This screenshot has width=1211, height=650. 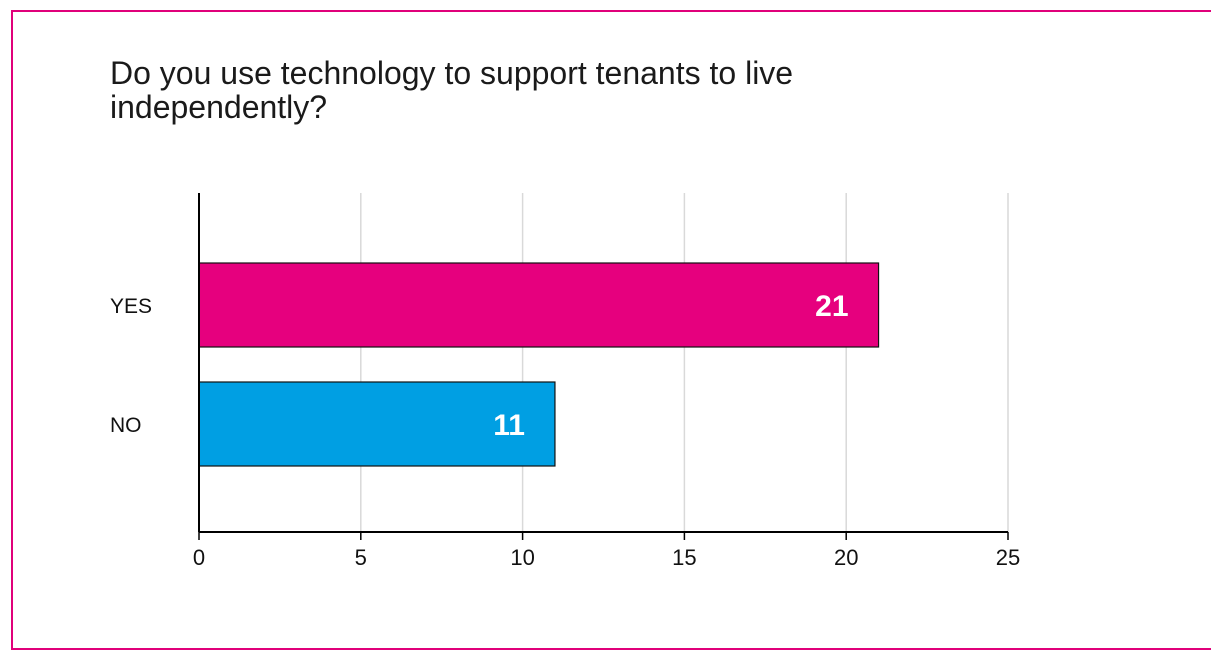 I want to click on x-tick-label: 25, so click(x=1008, y=557).